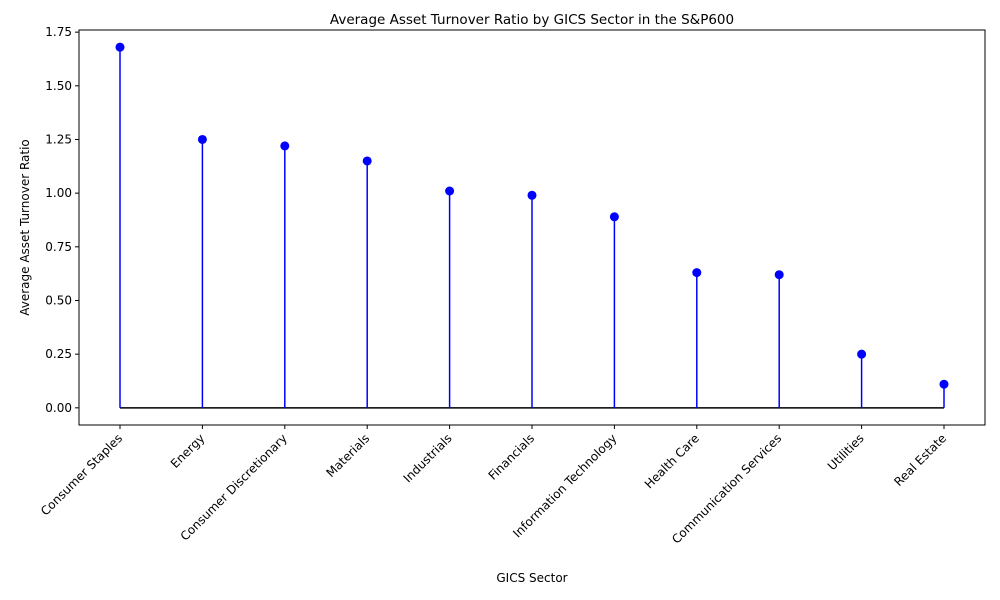 This screenshot has height=600, width=1000. I want to click on x-axis-label: GICS Sector, so click(531, 578).